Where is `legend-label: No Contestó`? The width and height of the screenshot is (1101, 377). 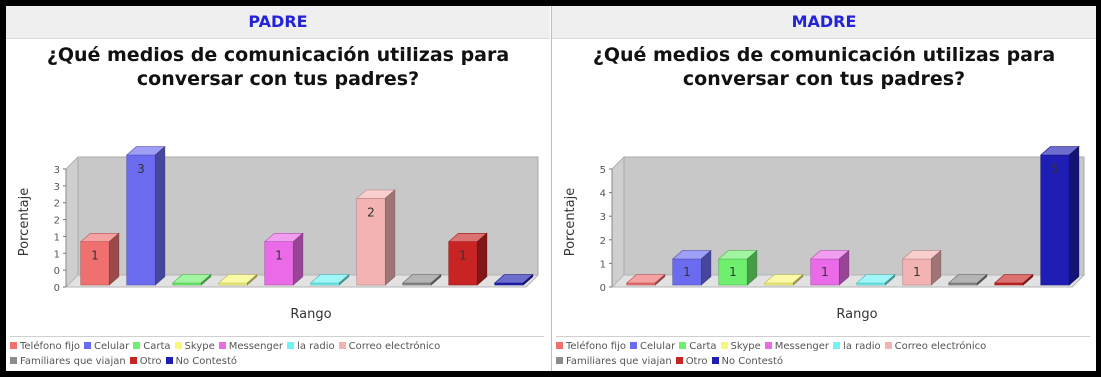
legend-label: No Contestó is located at coordinates (752, 361).